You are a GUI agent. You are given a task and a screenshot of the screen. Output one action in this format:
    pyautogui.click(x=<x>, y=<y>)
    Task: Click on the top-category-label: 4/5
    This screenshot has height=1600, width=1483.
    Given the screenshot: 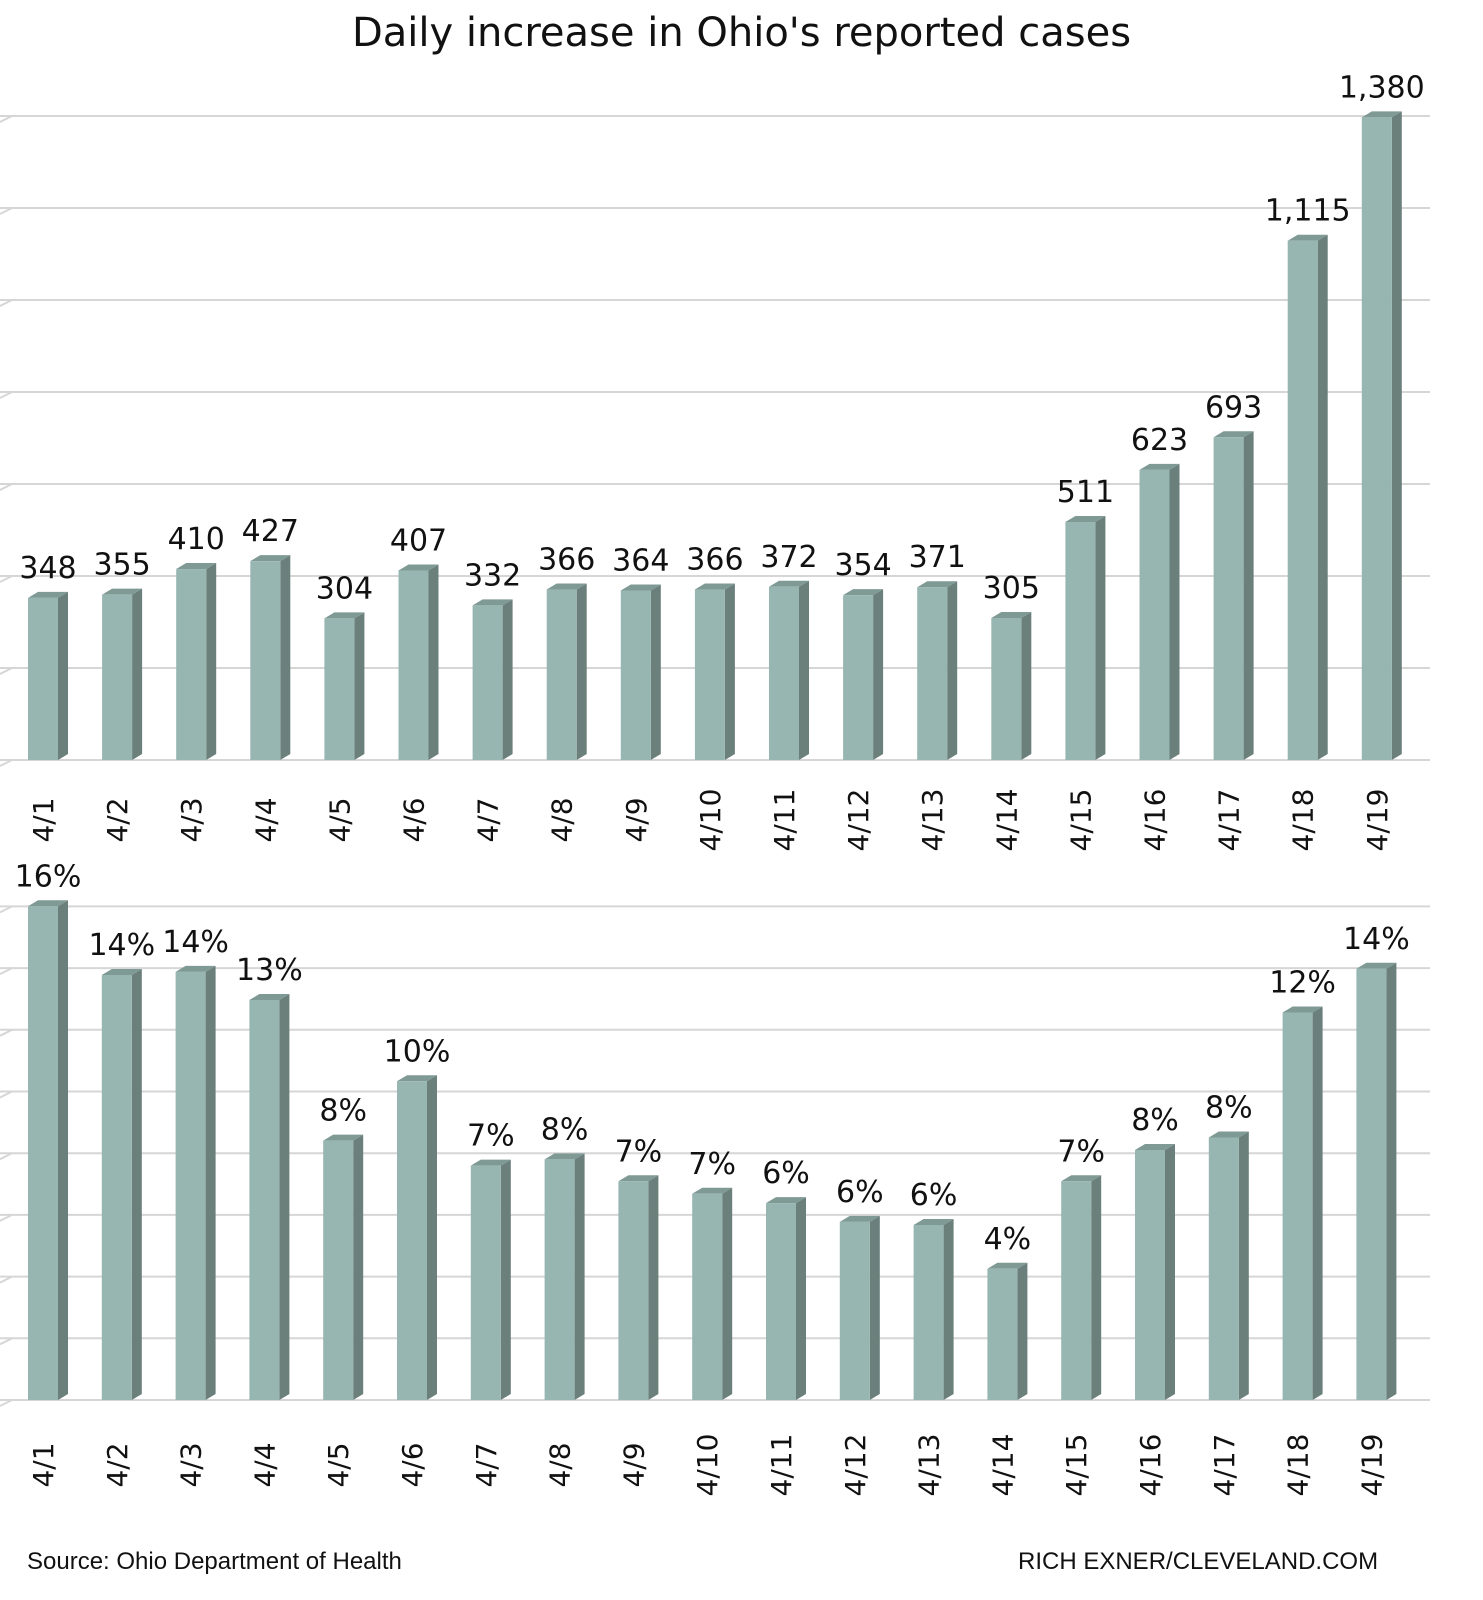 What is the action you would take?
    pyautogui.click(x=339, y=819)
    